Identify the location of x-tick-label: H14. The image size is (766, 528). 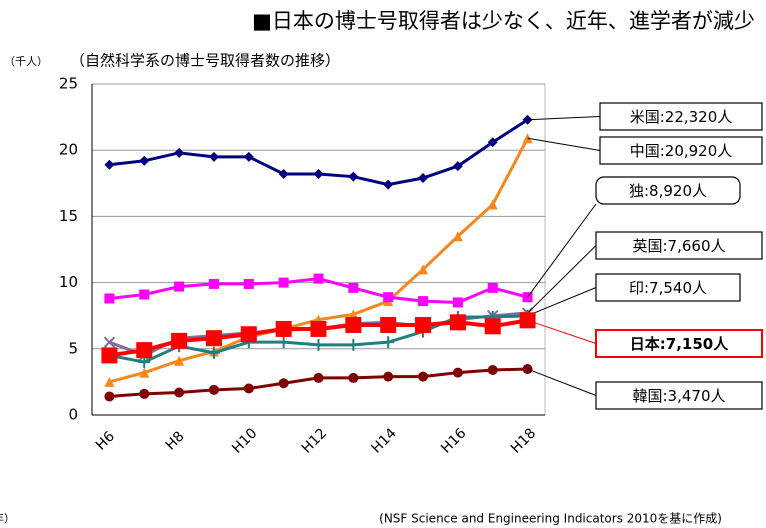
(384, 440).